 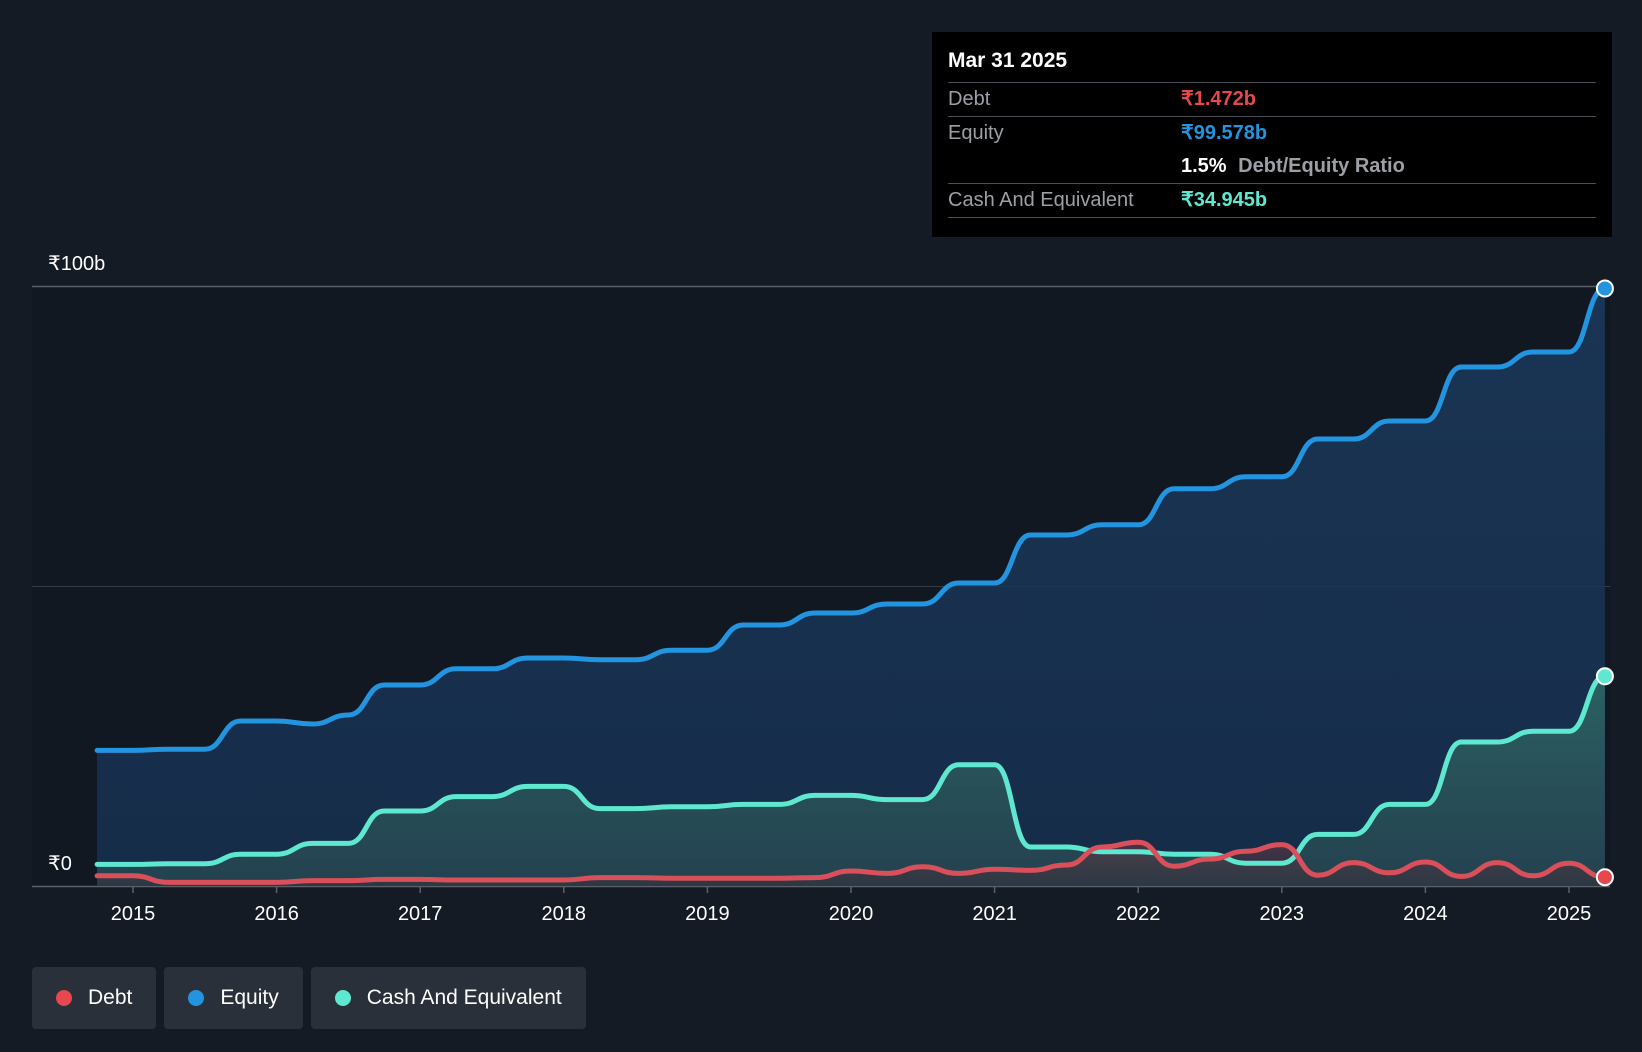 I want to click on tooltip-debt-label: Debt, so click(x=969, y=99).